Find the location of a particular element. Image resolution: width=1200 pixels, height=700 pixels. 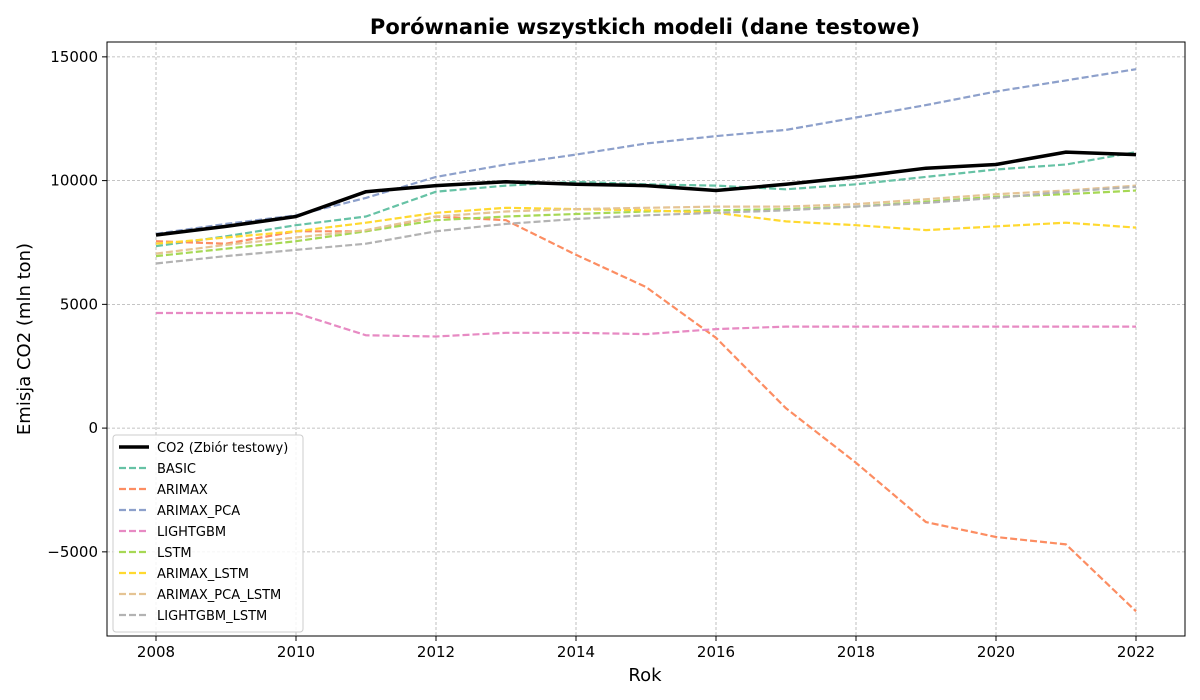

series-line-lightgbm is located at coordinates (646, 324).